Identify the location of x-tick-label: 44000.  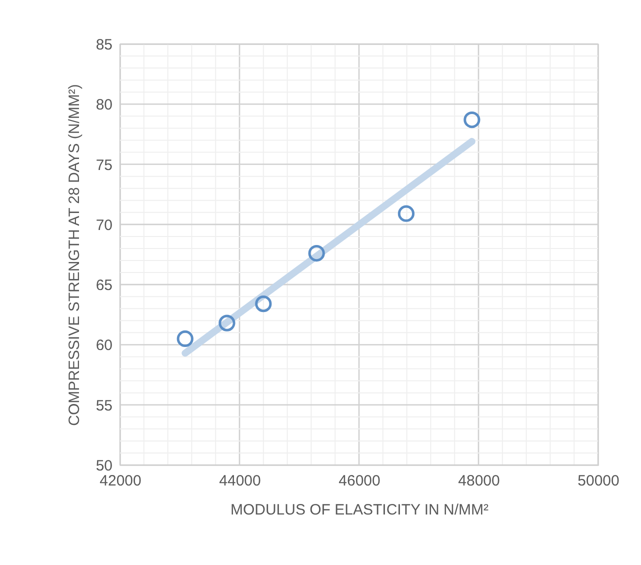
(240, 481).